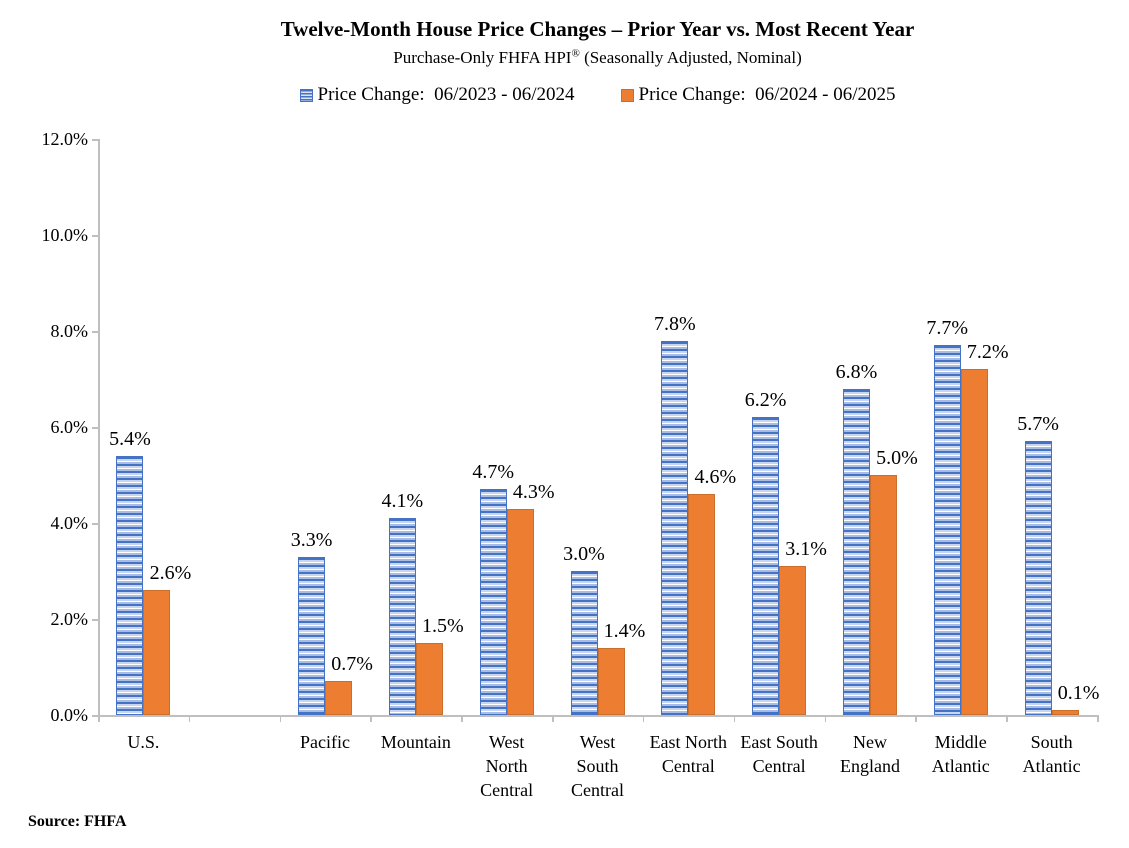 The height and width of the screenshot is (848, 1129). I want to click on bar-value-label: 1.5%, so click(443, 626).